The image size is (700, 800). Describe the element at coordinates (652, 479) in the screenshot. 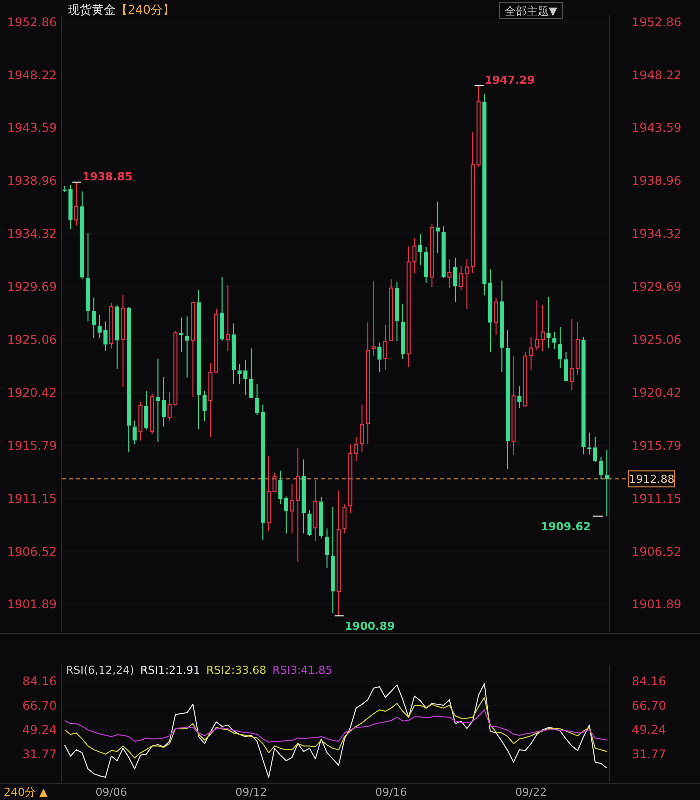

I see `ref-line-label: 1912.88` at that location.